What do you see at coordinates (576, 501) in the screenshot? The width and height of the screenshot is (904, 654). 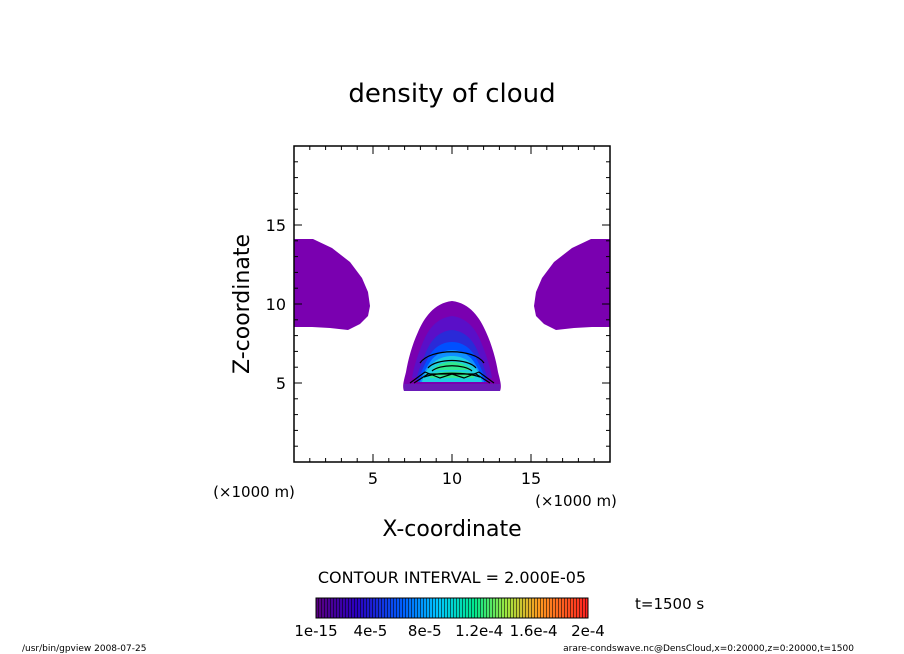 I see `x-unit-label-right: (×1000 m)` at bounding box center [576, 501].